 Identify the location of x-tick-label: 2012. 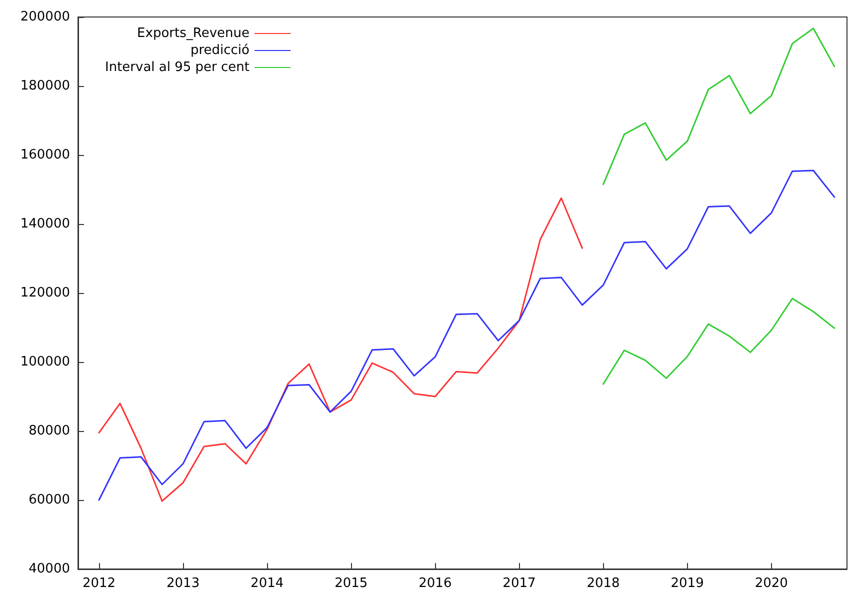
(99, 583).